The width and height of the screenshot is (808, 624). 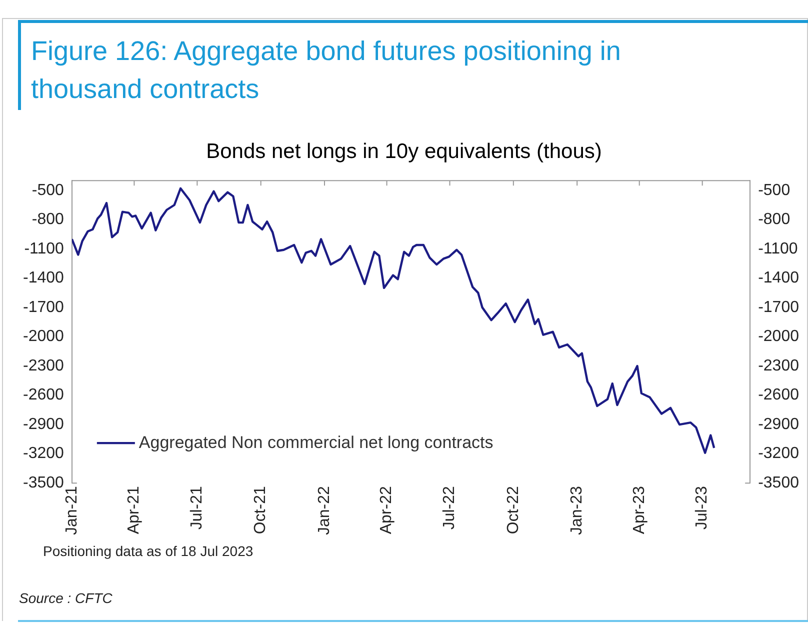 What do you see at coordinates (48, 190) in the screenshot?
I see `y-tick-label: -500` at bounding box center [48, 190].